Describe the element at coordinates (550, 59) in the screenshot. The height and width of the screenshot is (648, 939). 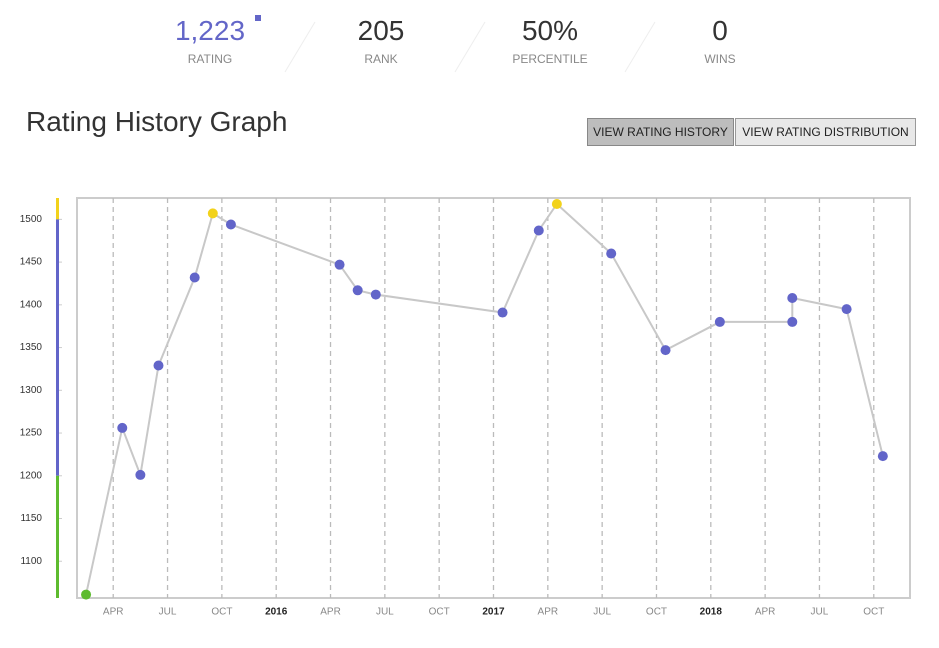
I see `stat-label: PERCENTILE` at that location.